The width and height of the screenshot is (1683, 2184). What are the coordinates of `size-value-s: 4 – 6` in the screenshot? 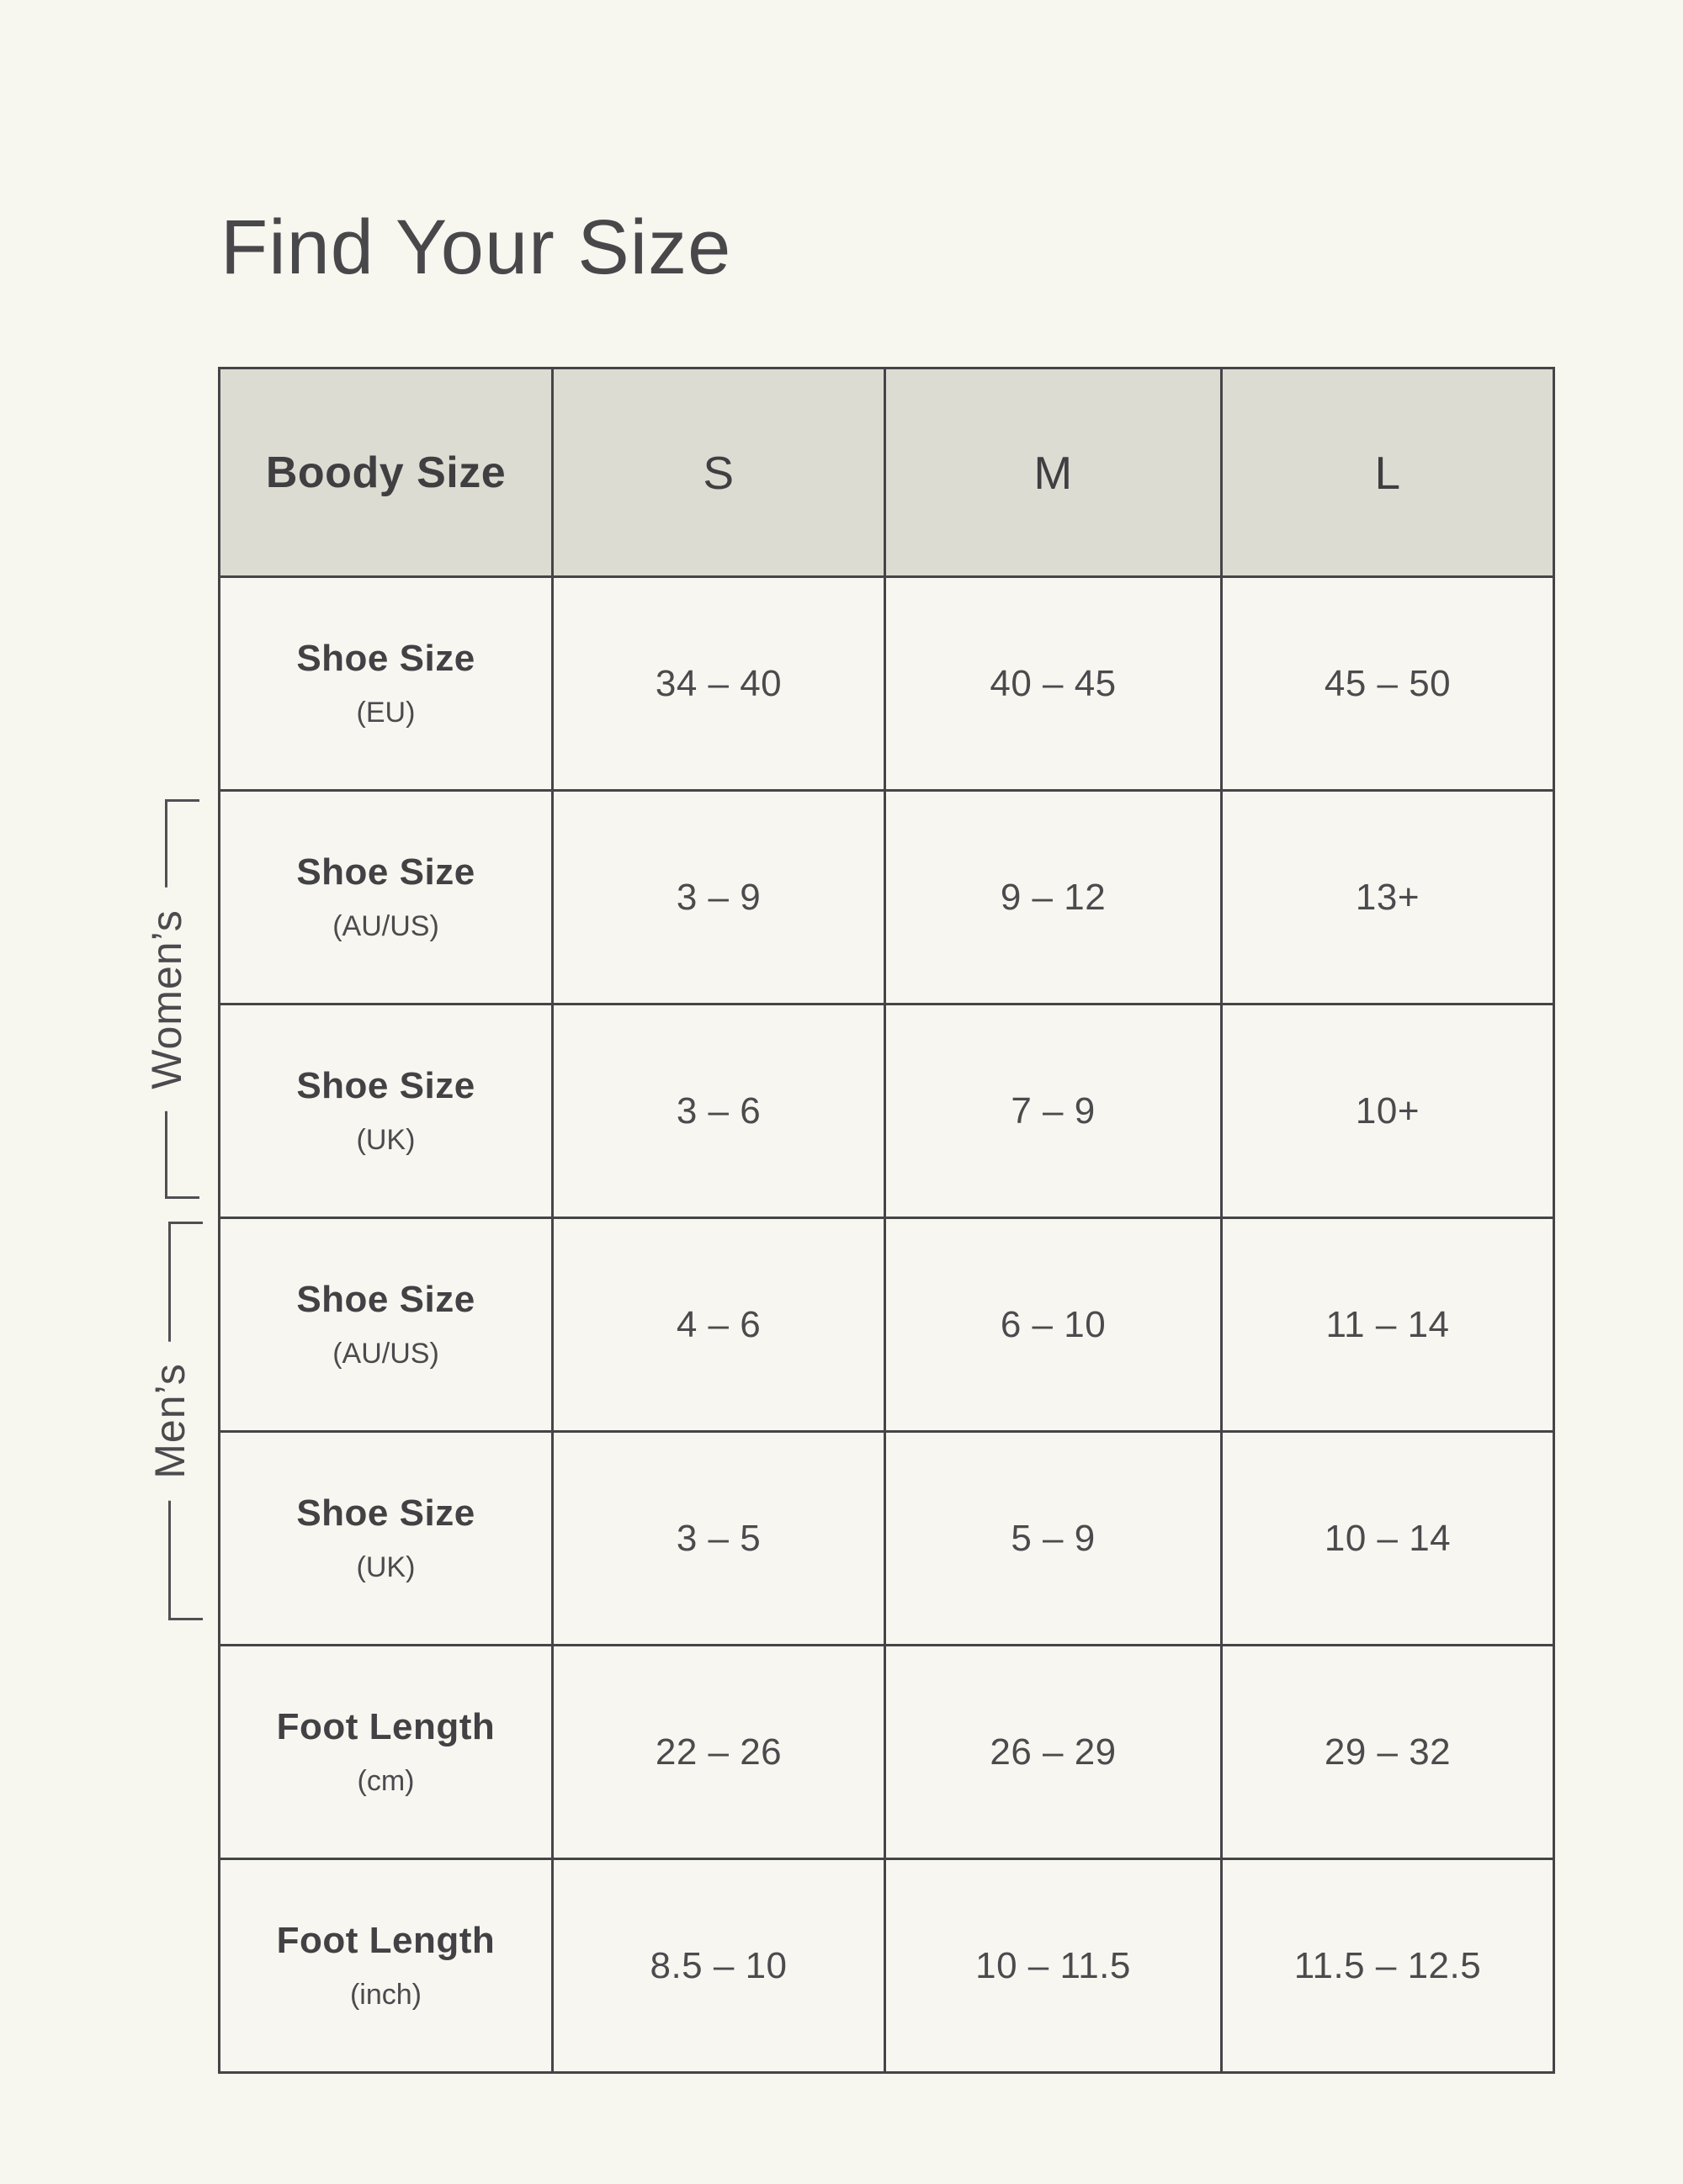 It's located at (718, 1325).